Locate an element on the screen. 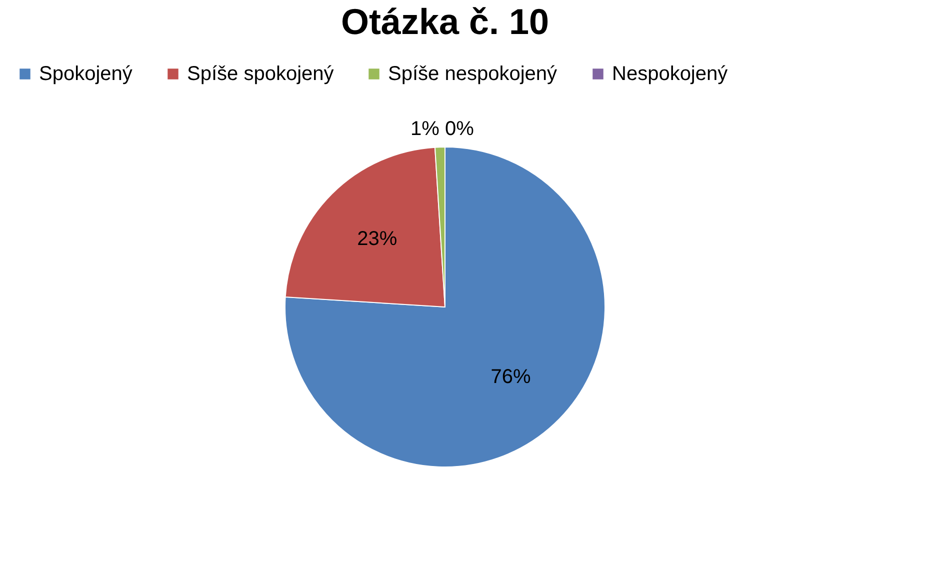 The width and height of the screenshot is (929, 580). legend-label: Spíše spokojený is located at coordinates (260, 74).